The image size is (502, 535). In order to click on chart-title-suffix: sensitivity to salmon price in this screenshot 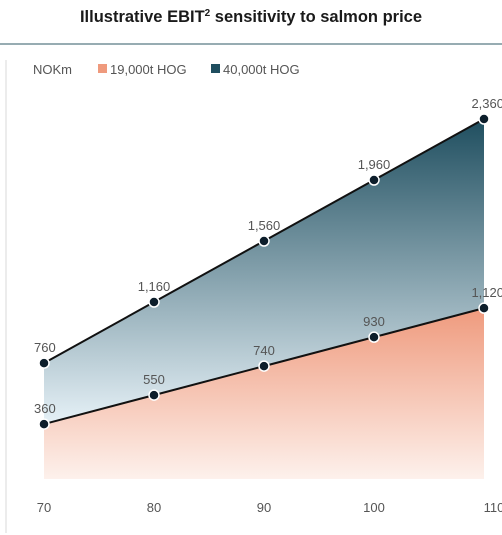, I will do `click(316, 17)`.